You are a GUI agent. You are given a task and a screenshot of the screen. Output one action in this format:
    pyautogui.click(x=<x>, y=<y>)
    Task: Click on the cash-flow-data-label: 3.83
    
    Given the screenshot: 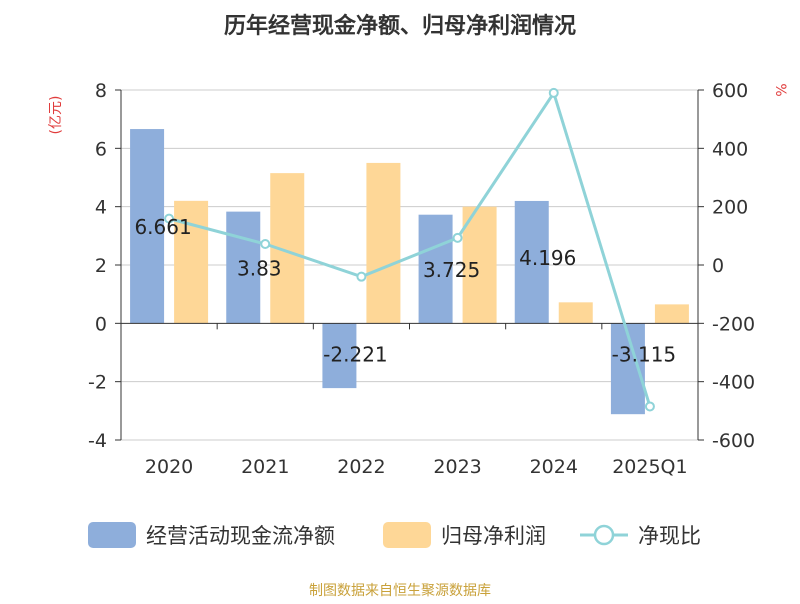 What is the action you would take?
    pyautogui.click(x=259, y=268)
    